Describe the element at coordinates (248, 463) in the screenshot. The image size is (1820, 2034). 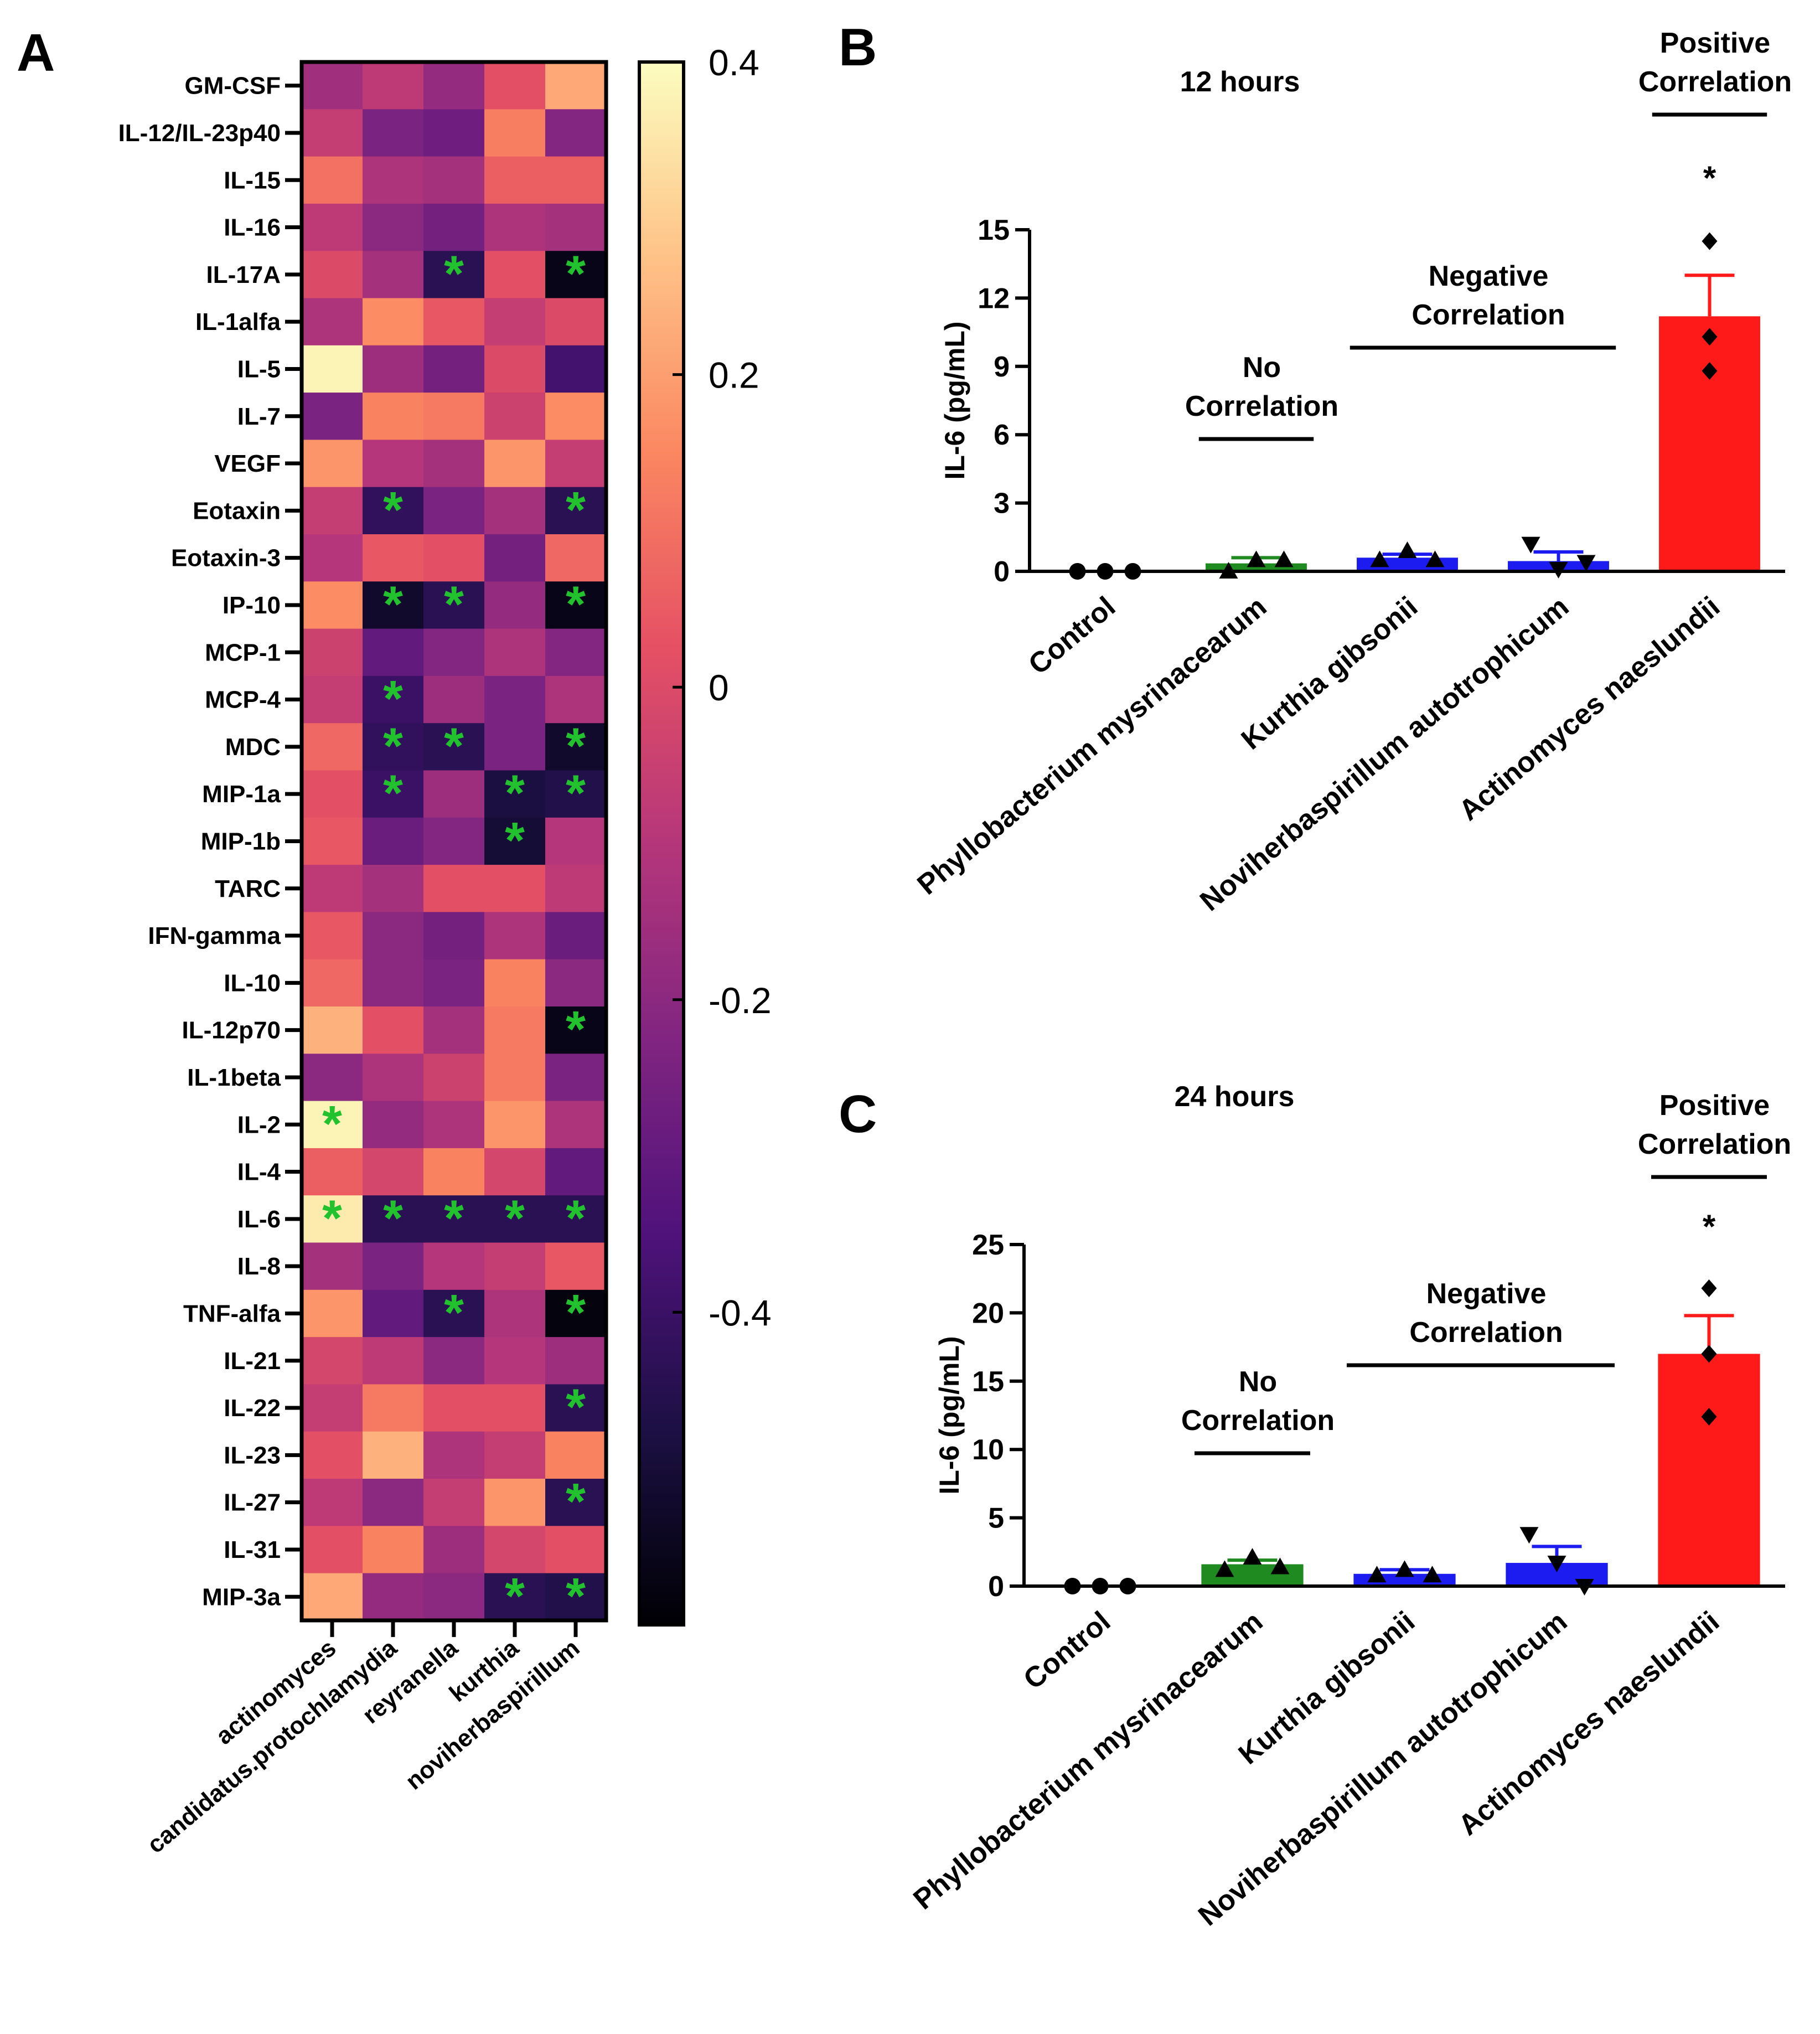
I see `row-label: VEGF` at that location.